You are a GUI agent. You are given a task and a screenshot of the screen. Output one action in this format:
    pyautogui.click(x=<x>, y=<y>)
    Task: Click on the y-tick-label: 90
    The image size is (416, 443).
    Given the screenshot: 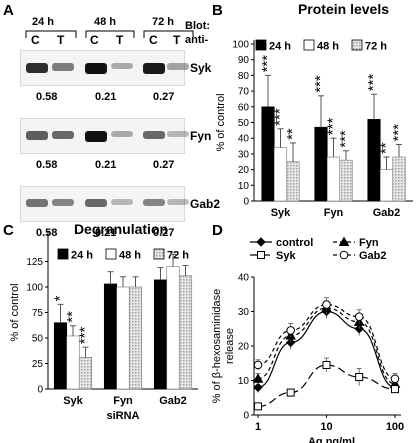 What is the action you would take?
    pyautogui.click(x=244, y=60)
    